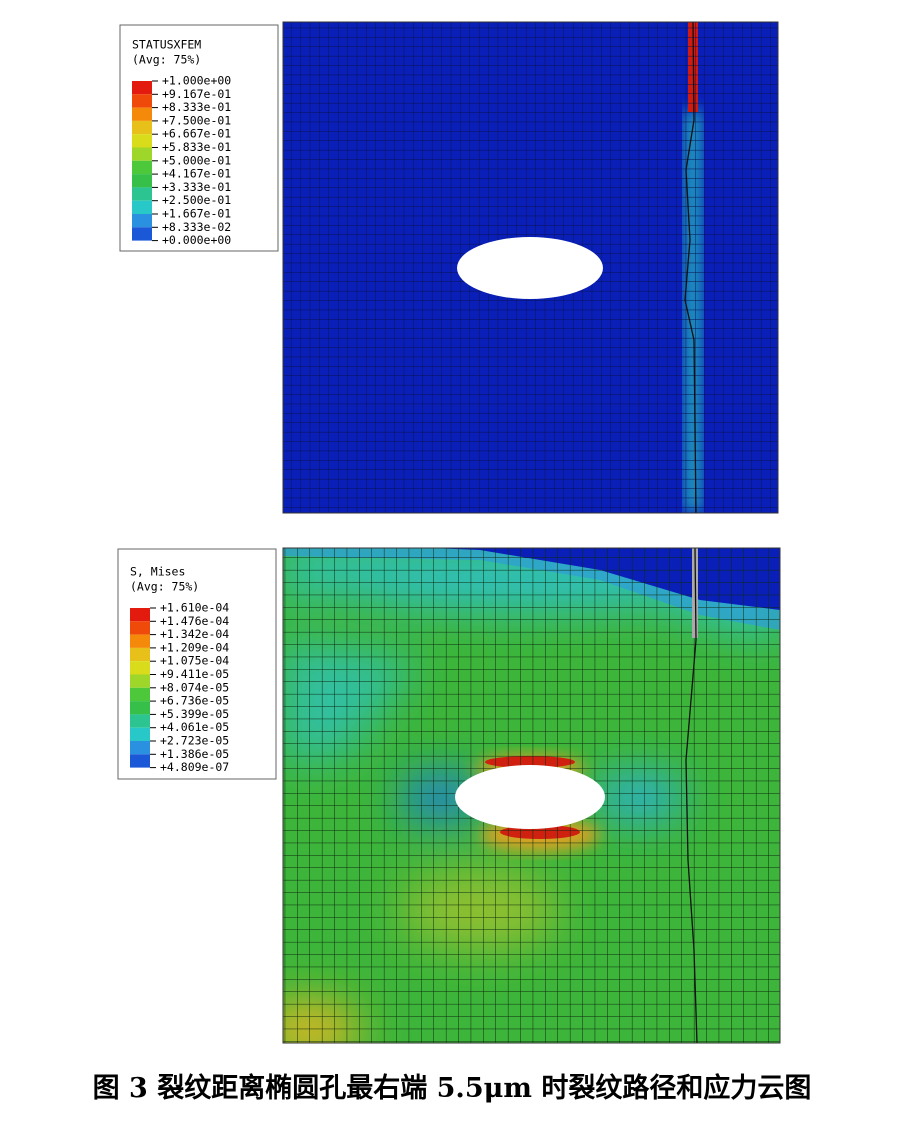 This screenshot has height=1129, width=904. Describe the element at coordinates (196, 120) in the screenshot. I see `legend-label: +7.500e-01` at that location.